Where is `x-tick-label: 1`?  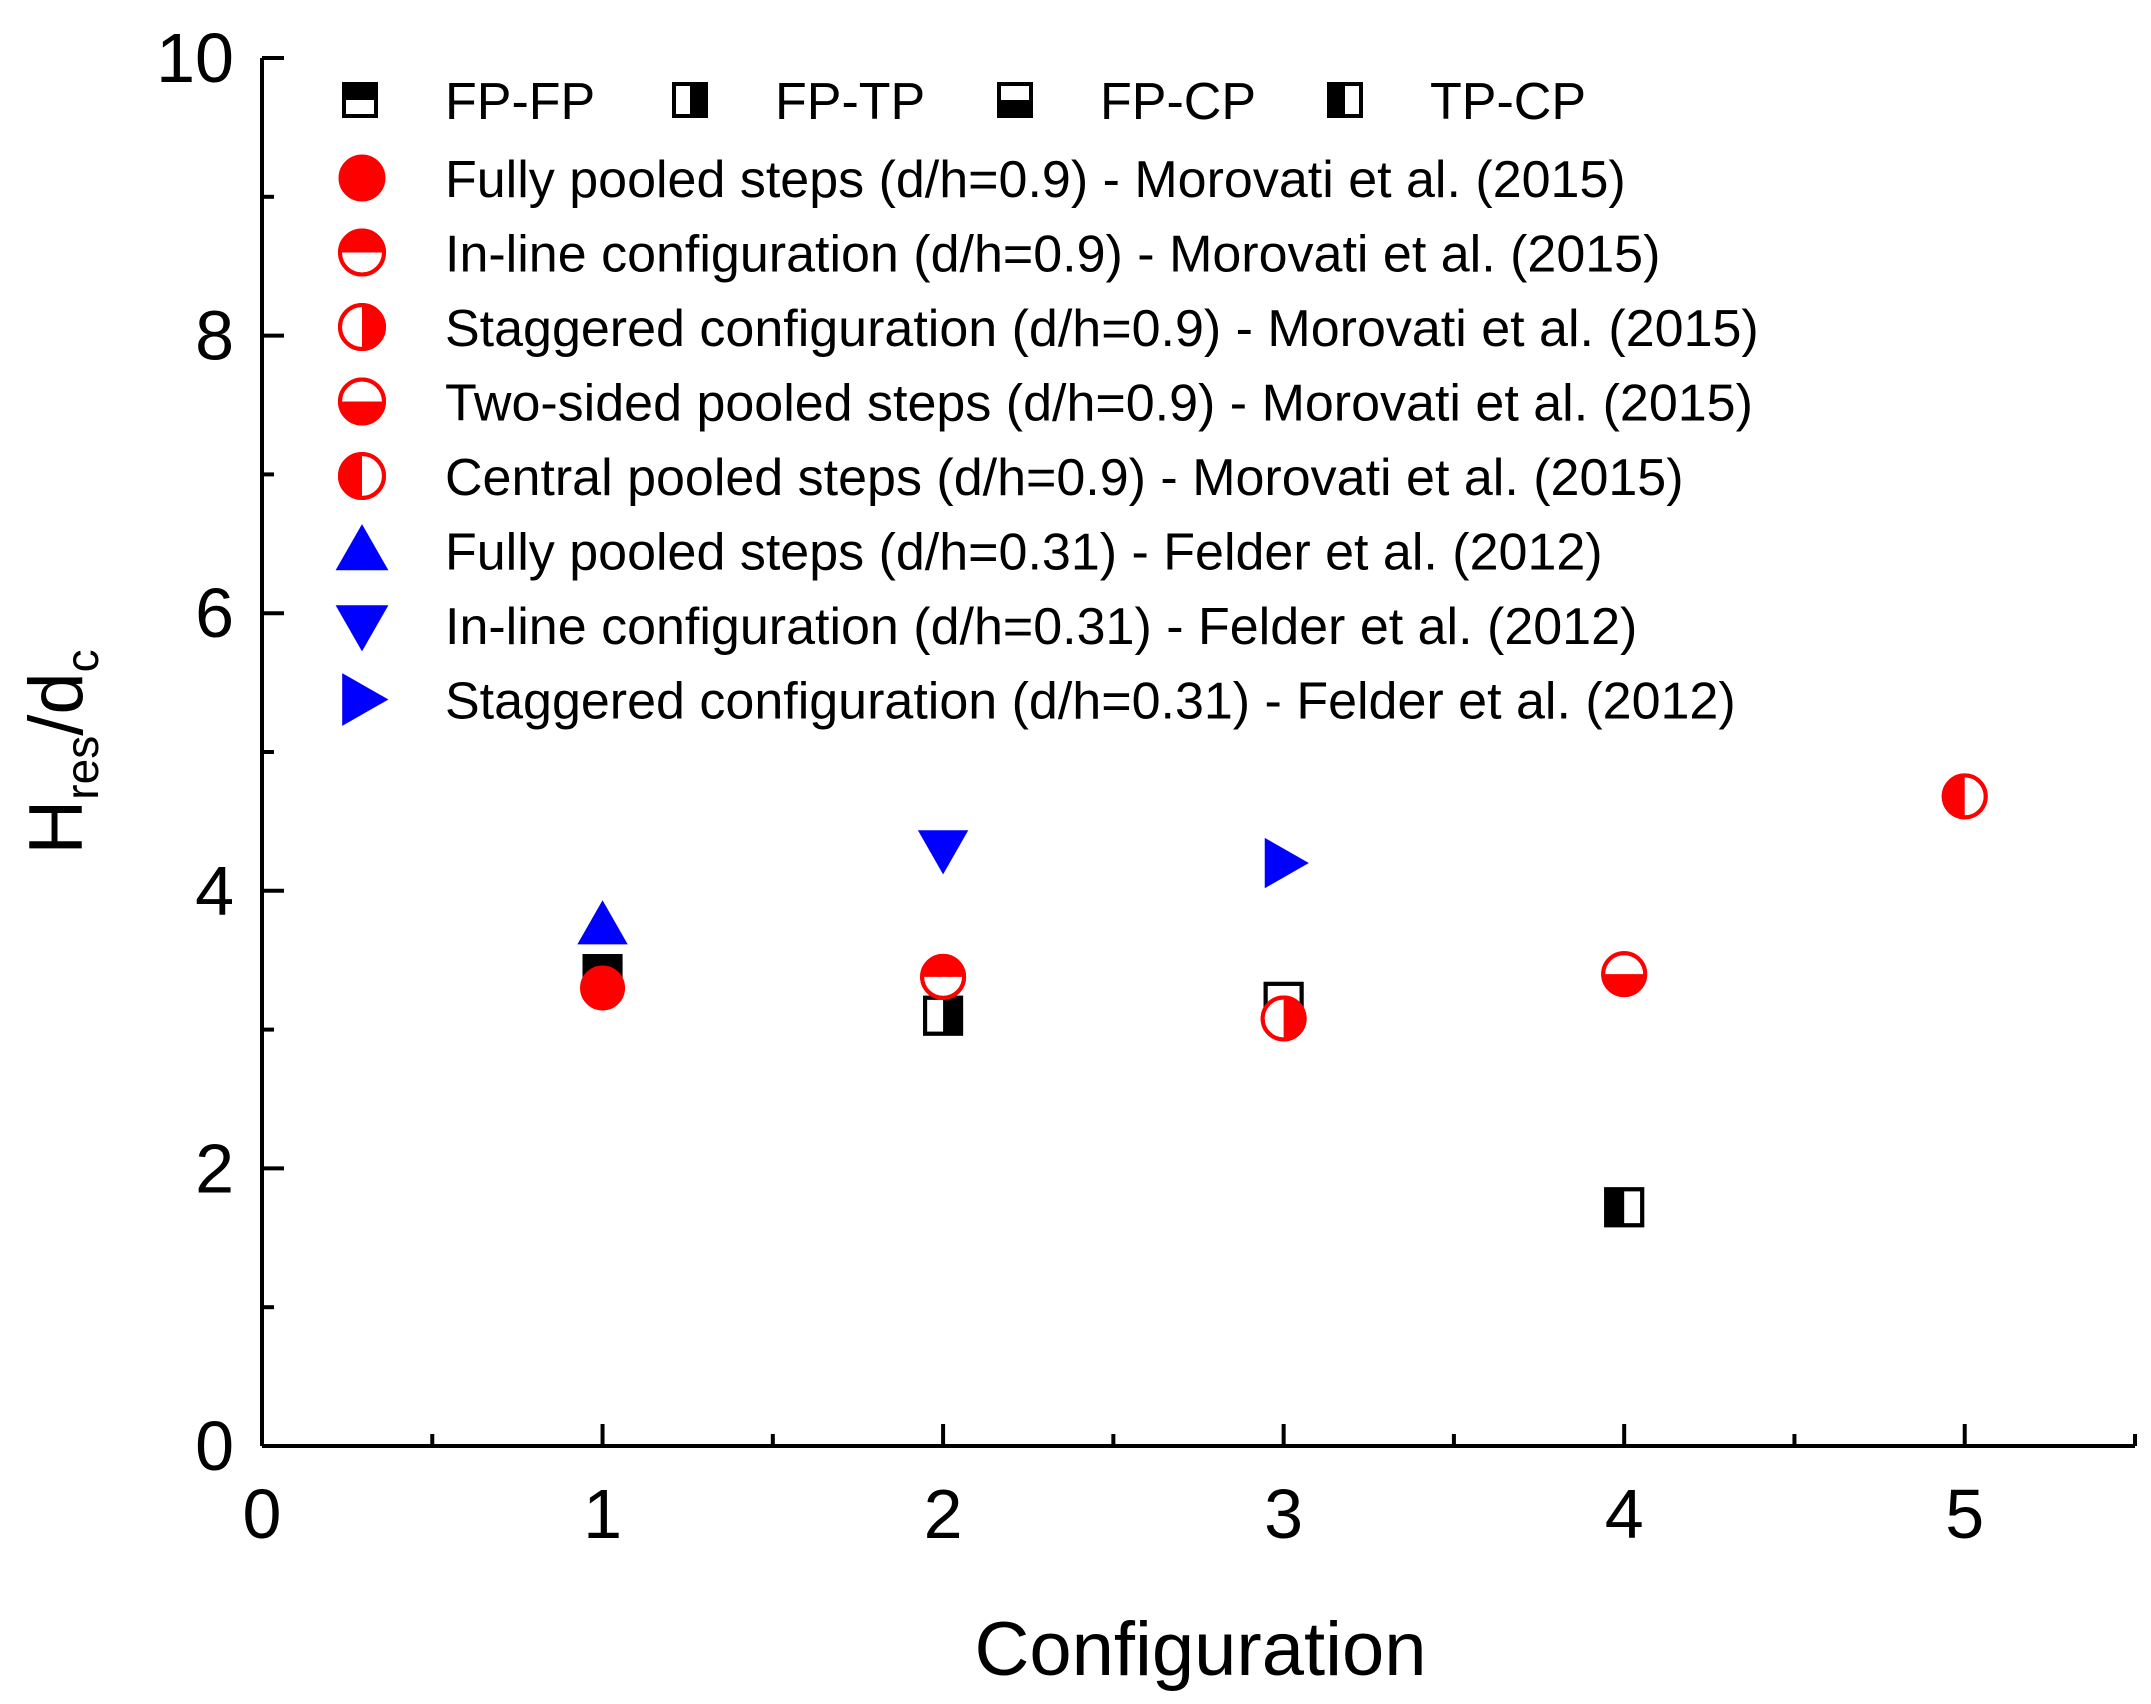
x-tick-label: 1 is located at coordinates (602, 1514).